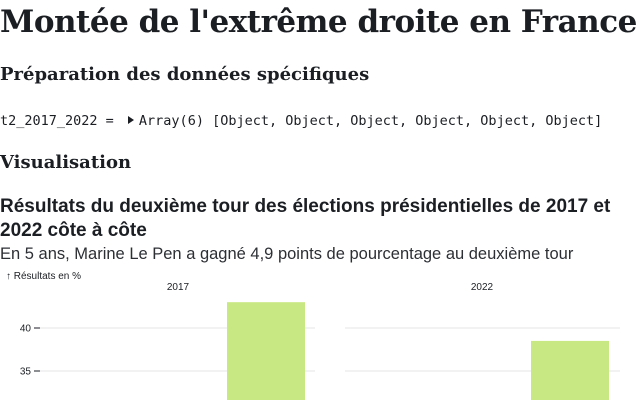 The image size is (640, 400). Describe the element at coordinates (43, 276) in the screenshot. I see `y-axis-label: ↑ Résultats en %` at that location.